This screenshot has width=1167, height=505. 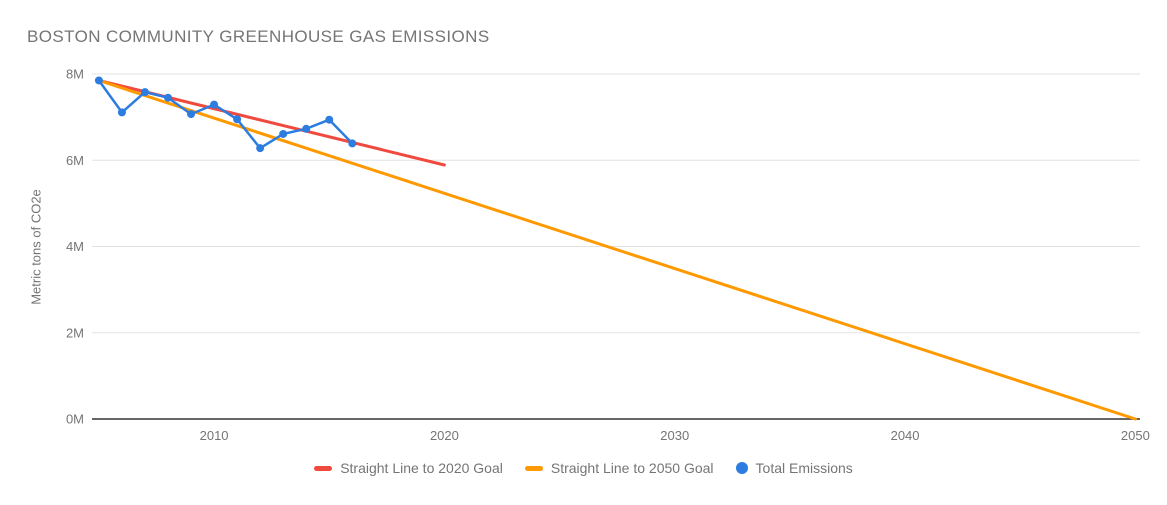 I want to click on x-tick-label: 2030, so click(x=674, y=435).